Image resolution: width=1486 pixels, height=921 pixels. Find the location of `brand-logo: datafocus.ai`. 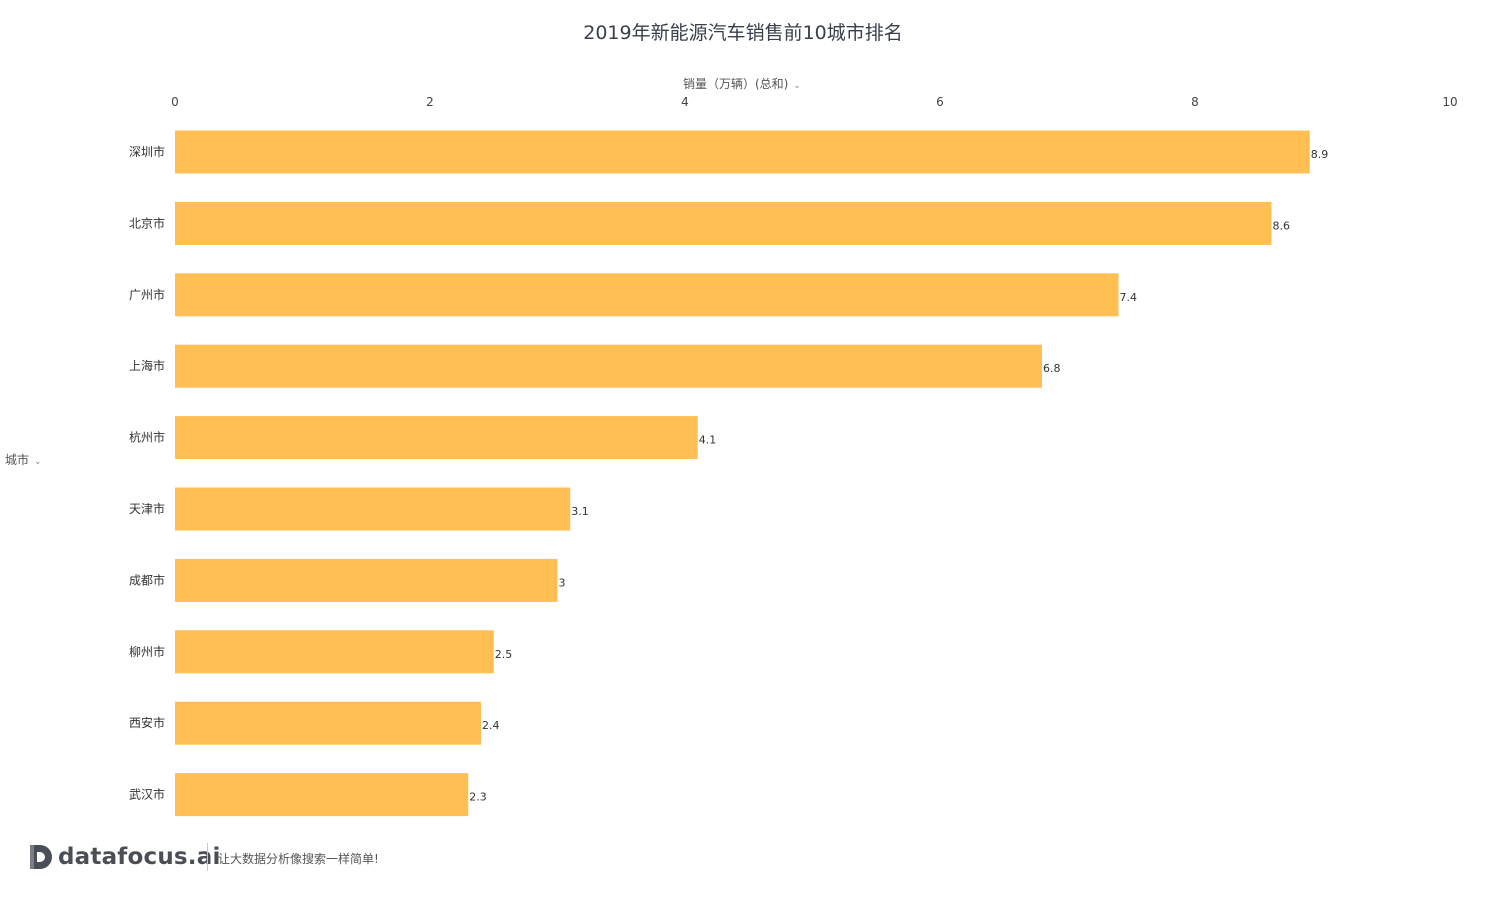

brand-logo: datafocus.ai is located at coordinates (125, 857).